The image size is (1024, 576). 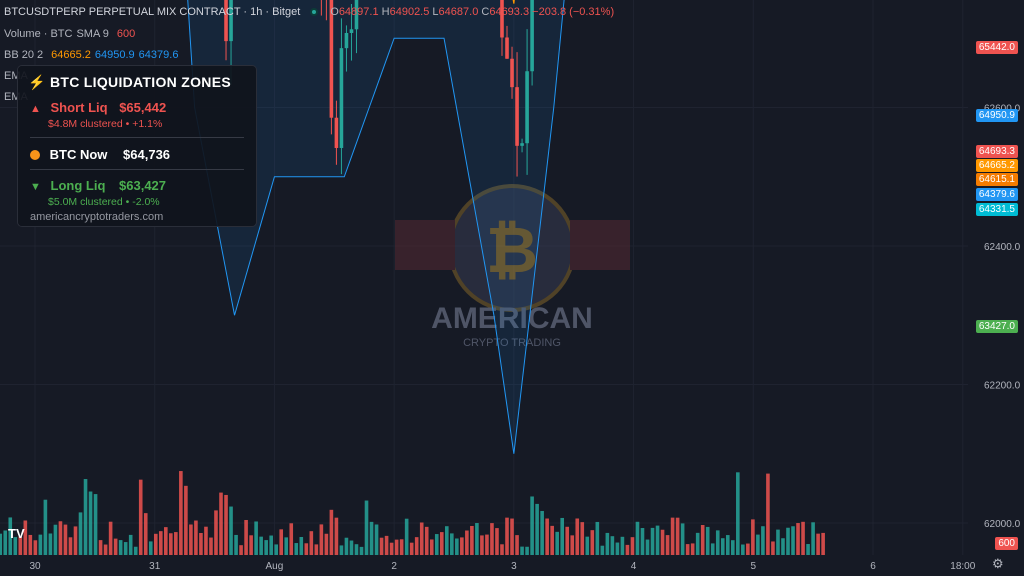 I want to click on time-tick-label: 5, so click(x=754, y=566).